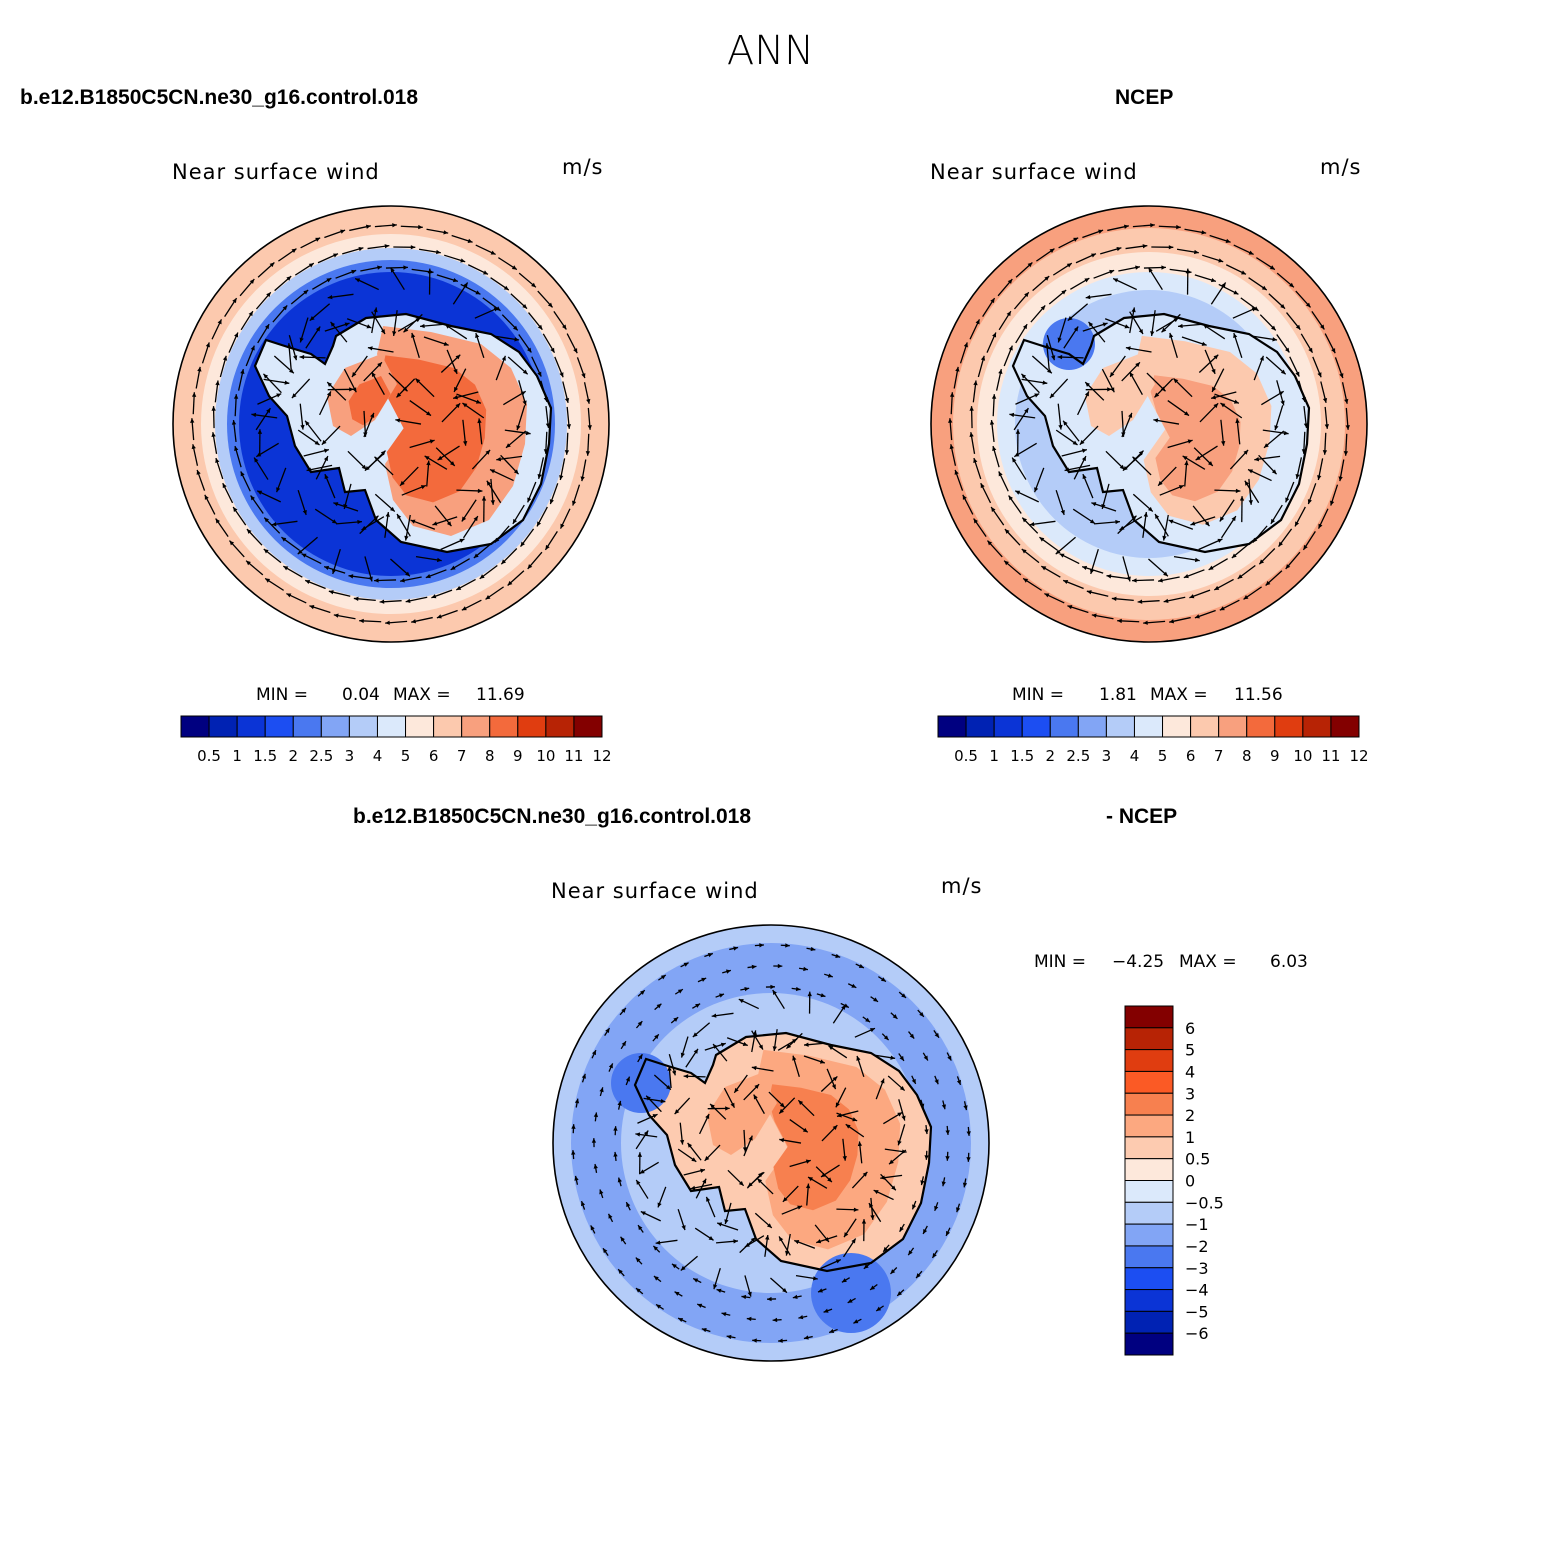 Image resolution: width=1541 pixels, height=1541 pixels. What do you see at coordinates (1197, 1268) in the screenshot?
I see `colorbar3-tick-label: −3` at bounding box center [1197, 1268].